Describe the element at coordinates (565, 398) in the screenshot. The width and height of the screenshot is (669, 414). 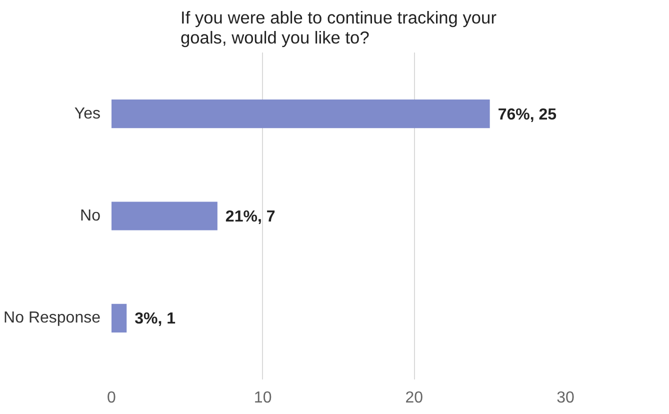
I see `x-tick-label: 30` at that location.